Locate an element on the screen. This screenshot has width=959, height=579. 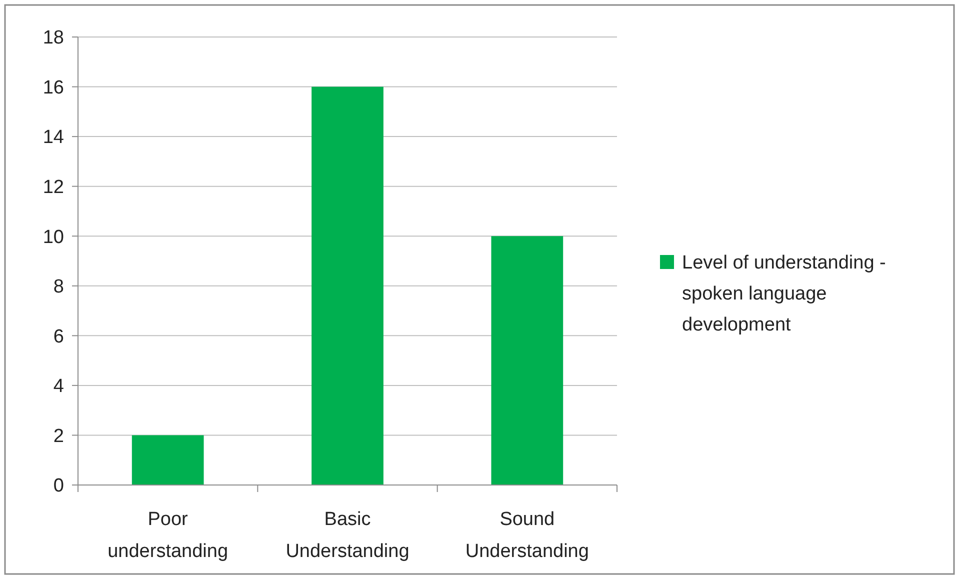
y-tick-label: 18 is located at coordinates (53, 38).